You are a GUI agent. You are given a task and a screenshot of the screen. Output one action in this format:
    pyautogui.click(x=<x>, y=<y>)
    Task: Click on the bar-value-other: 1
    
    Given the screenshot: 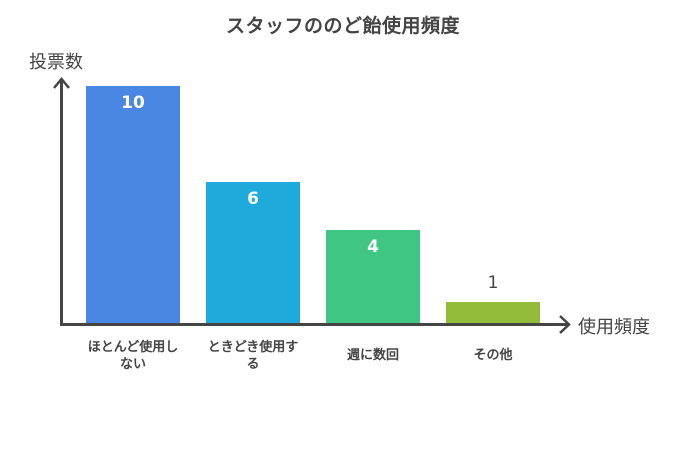 What is the action you would take?
    pyautogui.click(x=493, y=283)
    